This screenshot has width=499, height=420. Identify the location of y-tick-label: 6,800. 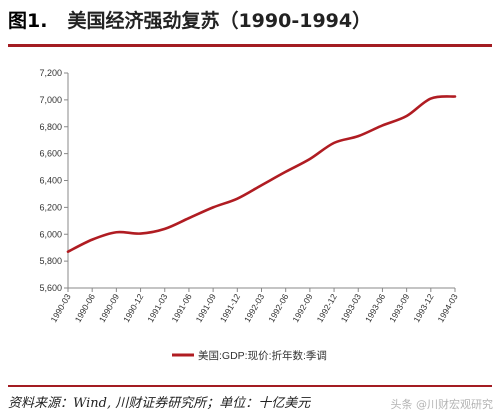
(50, 127).